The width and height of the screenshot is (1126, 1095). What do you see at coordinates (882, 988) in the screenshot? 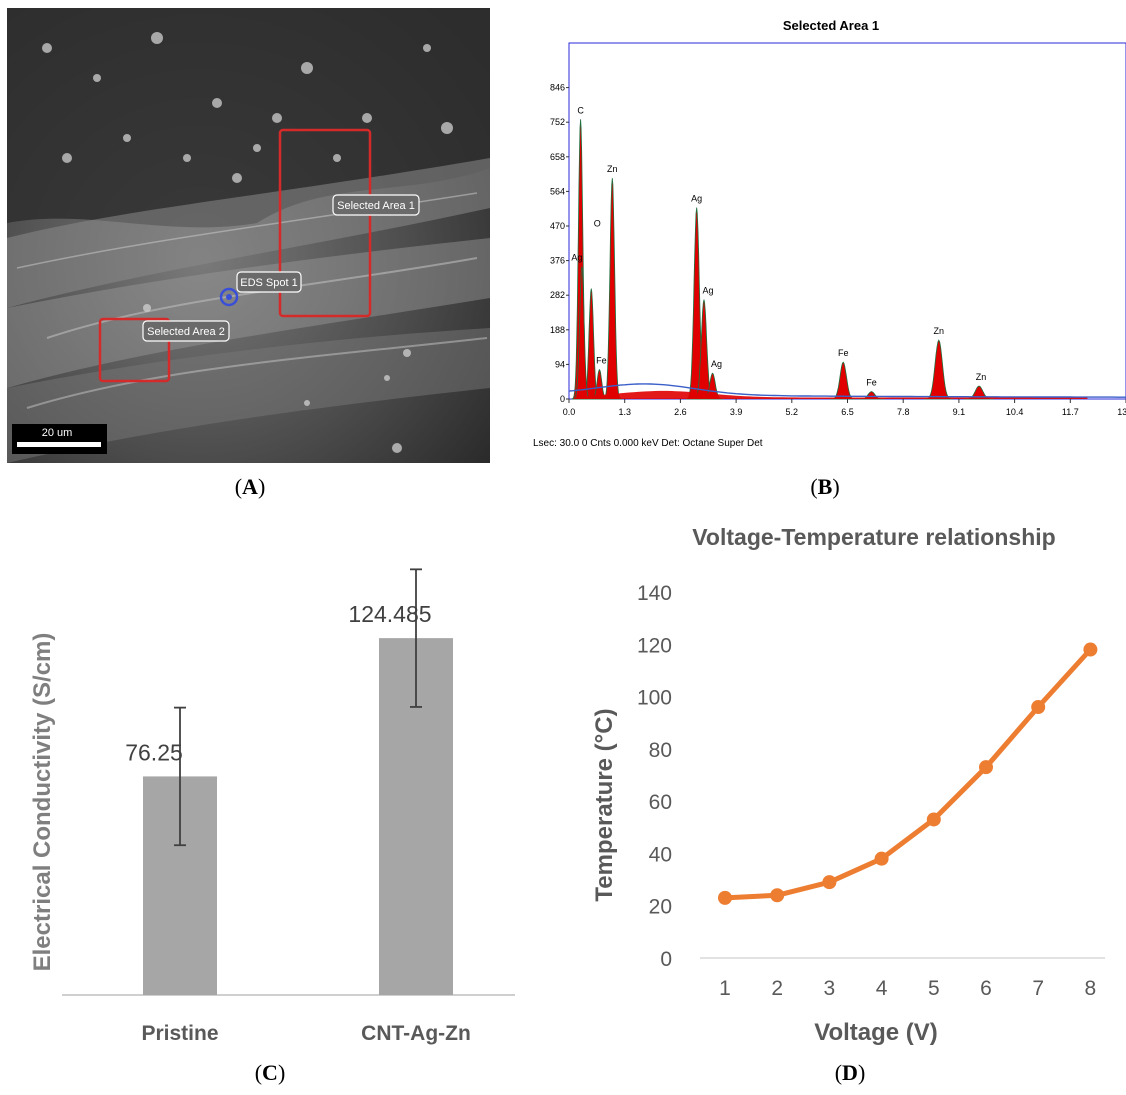
I see `line-x-tick-label: 4` at bounding box center [882, 988].